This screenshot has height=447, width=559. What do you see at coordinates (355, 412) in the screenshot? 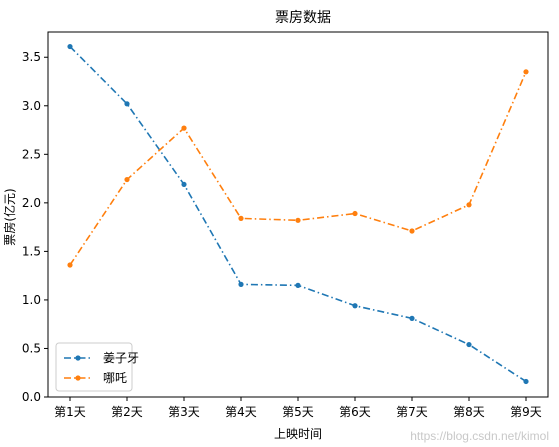
I see `x-tick-label: 第6天` at bounding box center [355, 412].